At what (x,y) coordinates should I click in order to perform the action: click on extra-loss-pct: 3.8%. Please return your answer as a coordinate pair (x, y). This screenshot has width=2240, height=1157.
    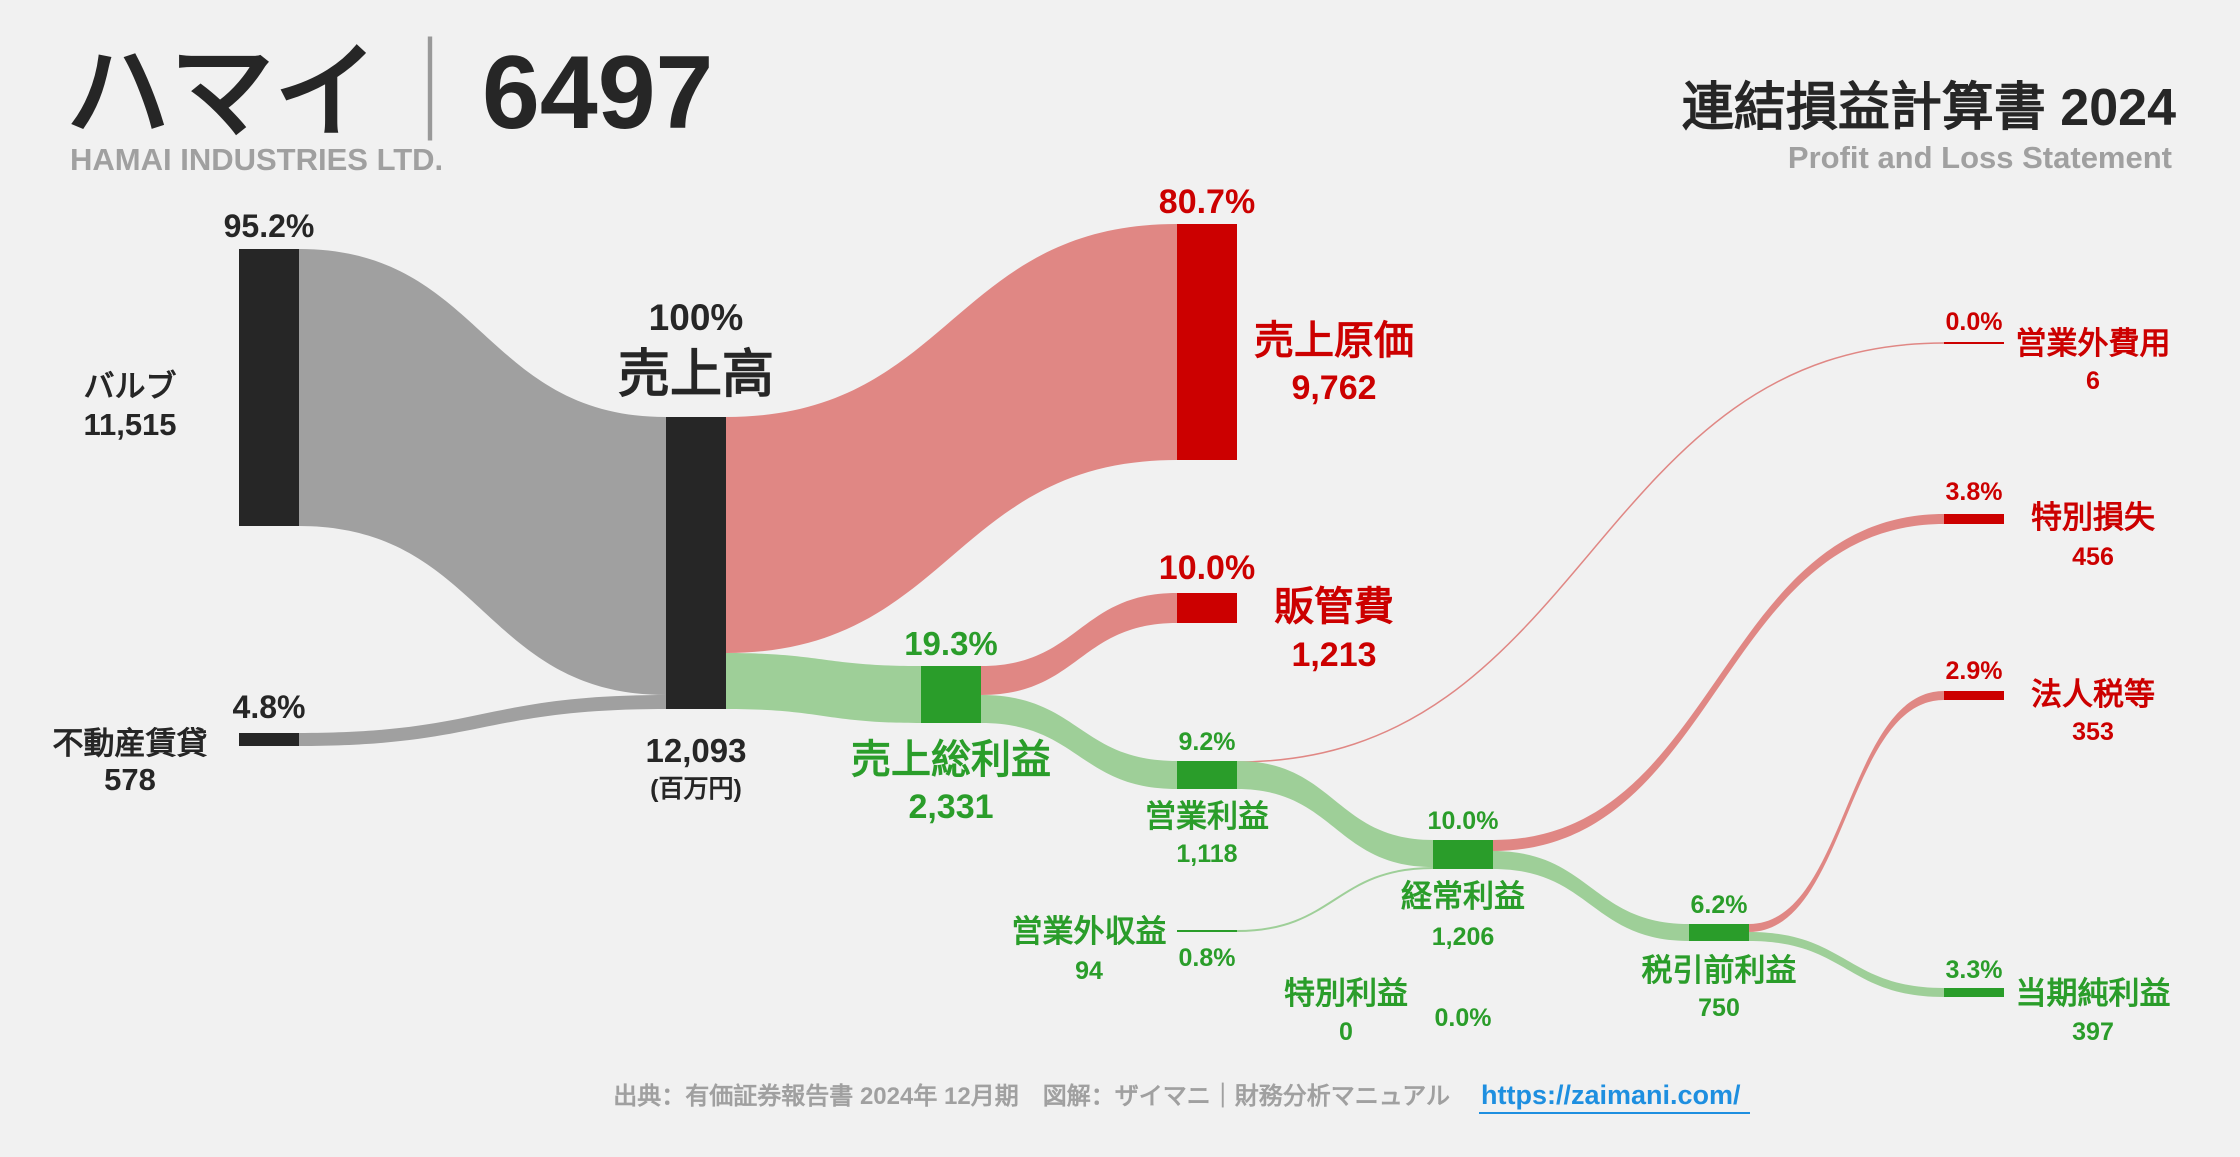
    Looking at the image, I should click on (1974, 492).